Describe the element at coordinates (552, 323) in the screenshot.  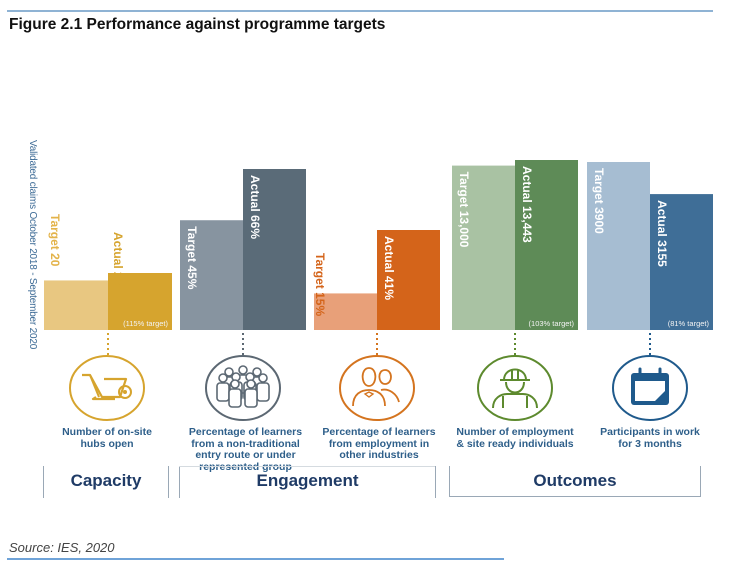
I see `note-site-ready: (103% target)` at that location.